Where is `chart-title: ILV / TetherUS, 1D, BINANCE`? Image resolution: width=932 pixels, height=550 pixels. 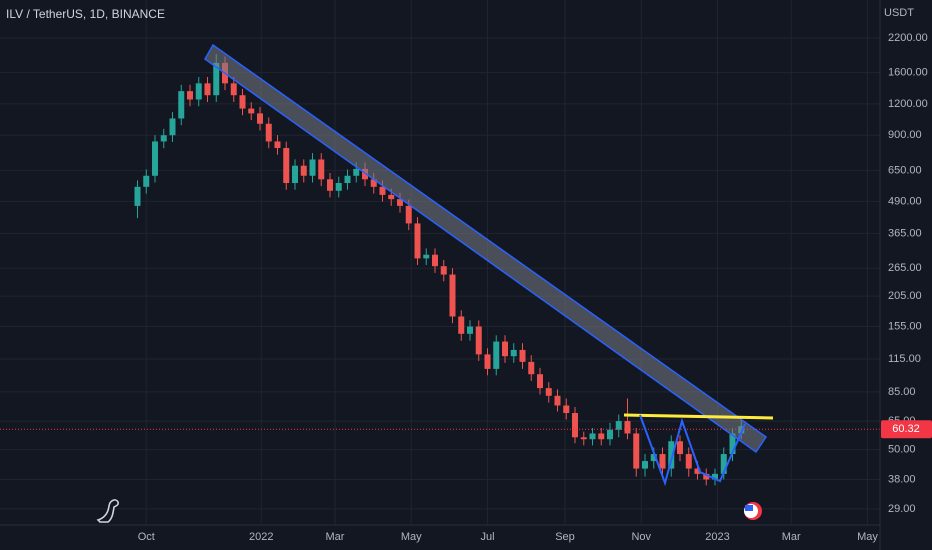
chart-title: ILV / TetherUS, 1D, BINANCE is located at coordinates (85, 14).